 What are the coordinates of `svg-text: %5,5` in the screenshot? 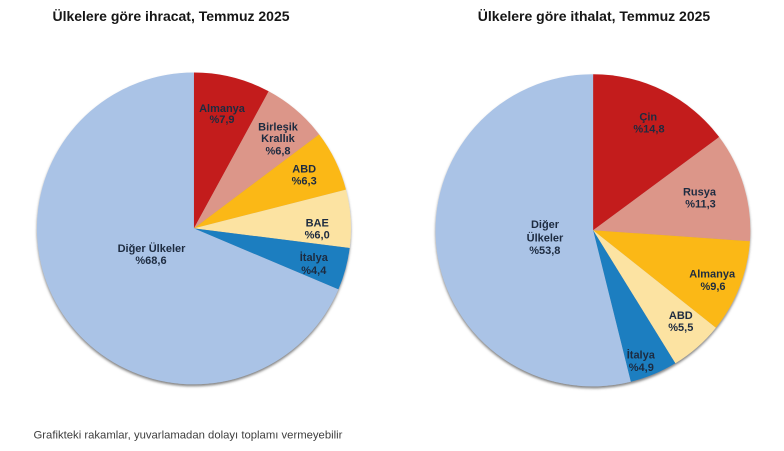 It's located at (680, 328).